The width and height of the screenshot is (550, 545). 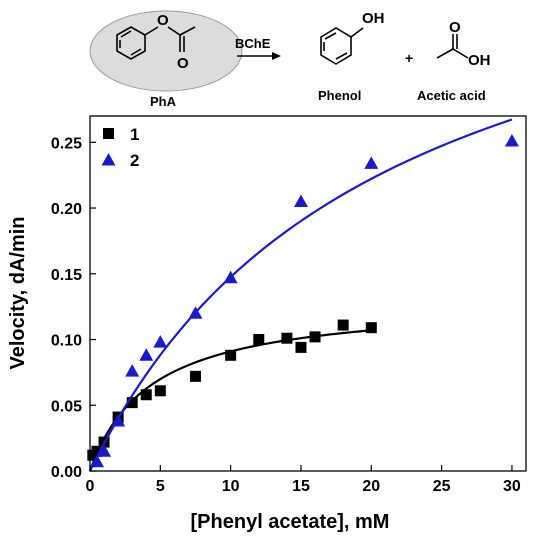 What do you see at coordinates (66, 472) in the screenshot?
I see `y-tick-label: 0.00` at bounding box center [66, 472].